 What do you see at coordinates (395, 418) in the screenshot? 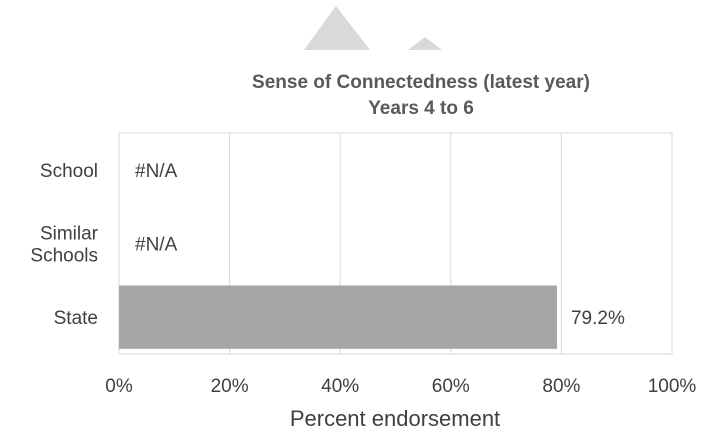
I see `x-axis-label: Percent endorsement` at bounding box center [395, 418].